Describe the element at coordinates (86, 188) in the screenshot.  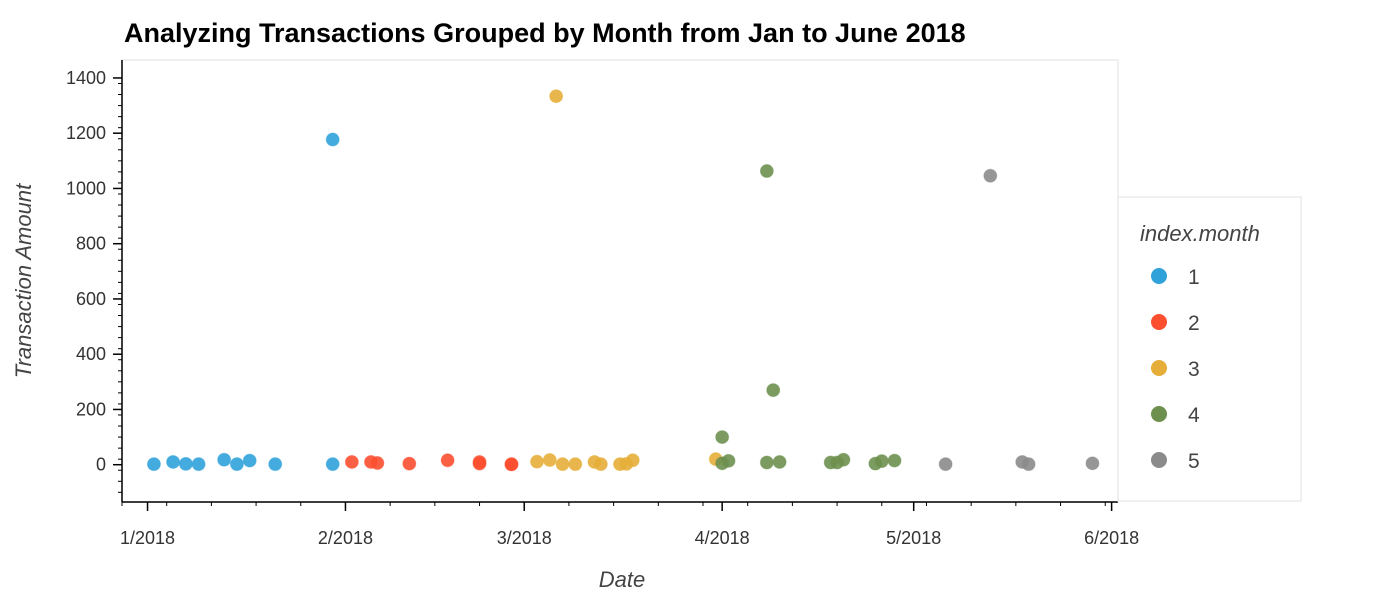
I see `y-tick-label: 1000` at that location.